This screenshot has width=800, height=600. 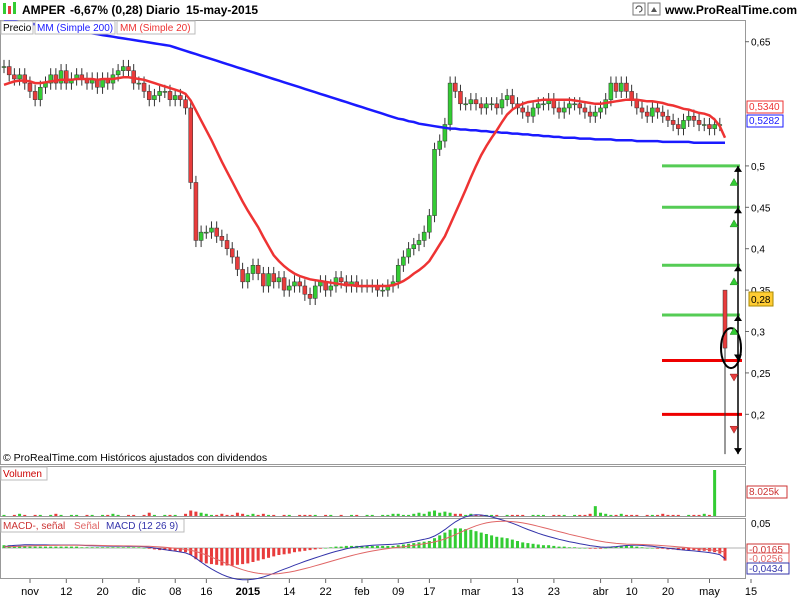 I want to click on refresh-icon, so click(x=639, y=9).